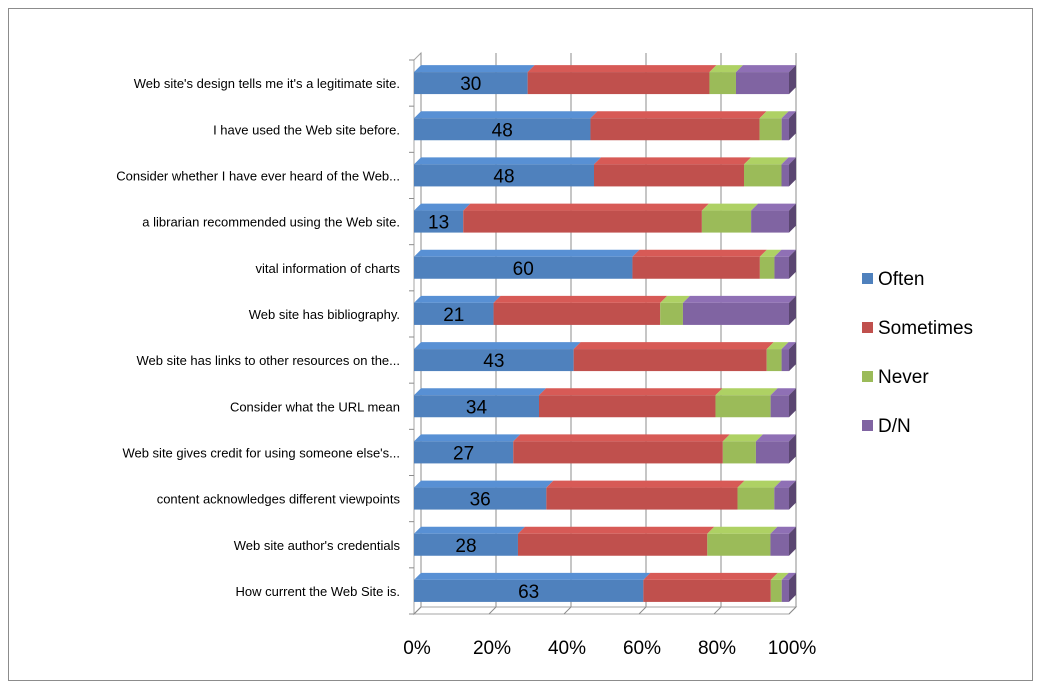 The height and width of the screenshot is (689, 1043). What do you see at coordinates (483, 338) in the screenshot?
I see `data-labels: 30 48 48 13 60 21 43 34 27 36 28 63` at bounding box center [483, 338].